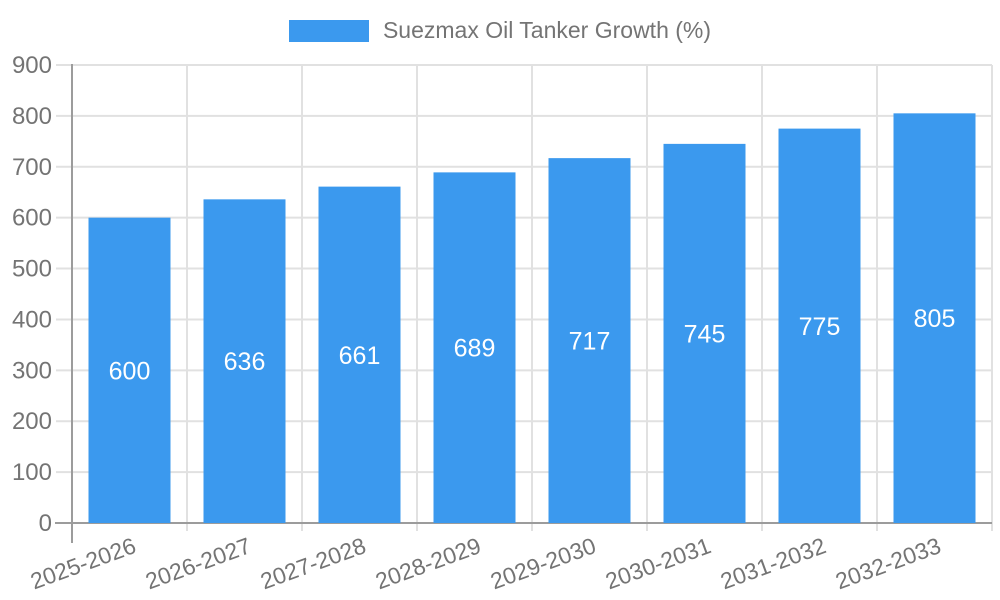  I want to click on y-tick-label: 300, so click(32, 370).